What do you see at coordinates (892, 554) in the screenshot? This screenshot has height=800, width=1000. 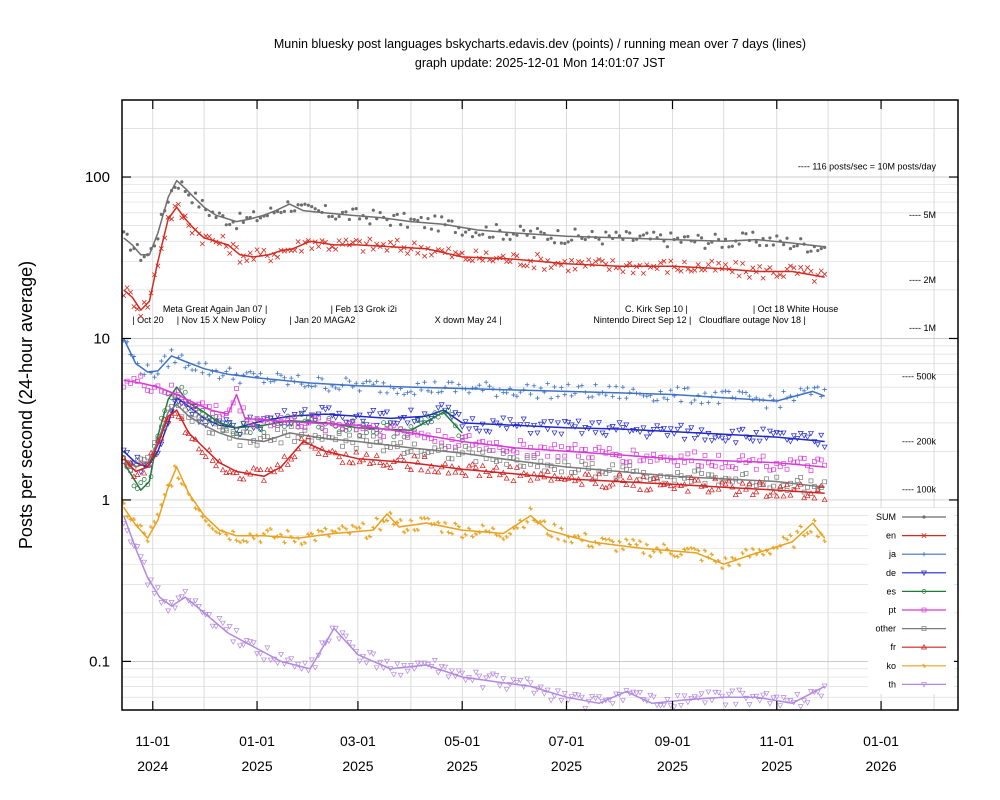 I see `legend-label: ja` at bounding box center [892, 554].